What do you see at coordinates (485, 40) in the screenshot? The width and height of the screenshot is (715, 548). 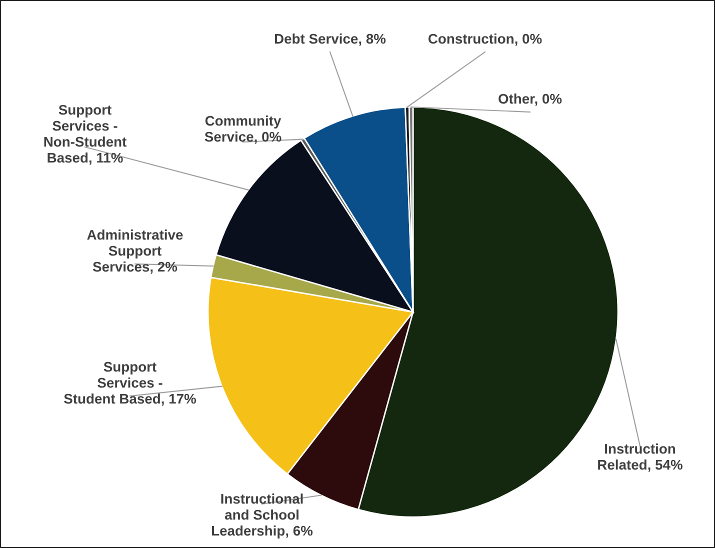 I see `slice-label: Construction, 0%` at bounding box center [485, 40].